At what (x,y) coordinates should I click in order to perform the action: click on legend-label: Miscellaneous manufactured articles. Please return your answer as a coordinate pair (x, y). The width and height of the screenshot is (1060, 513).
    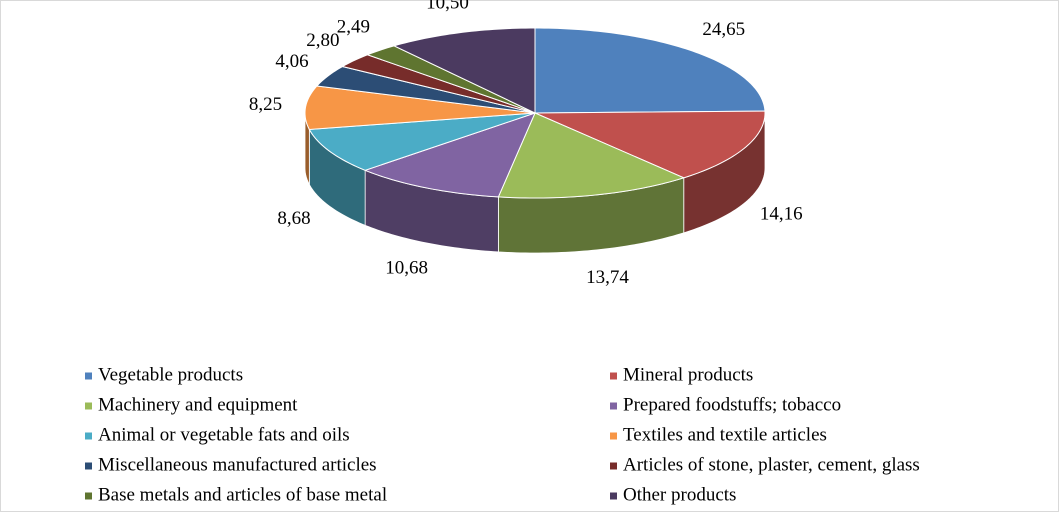
    Looking at the image, I should click on (237, 464).